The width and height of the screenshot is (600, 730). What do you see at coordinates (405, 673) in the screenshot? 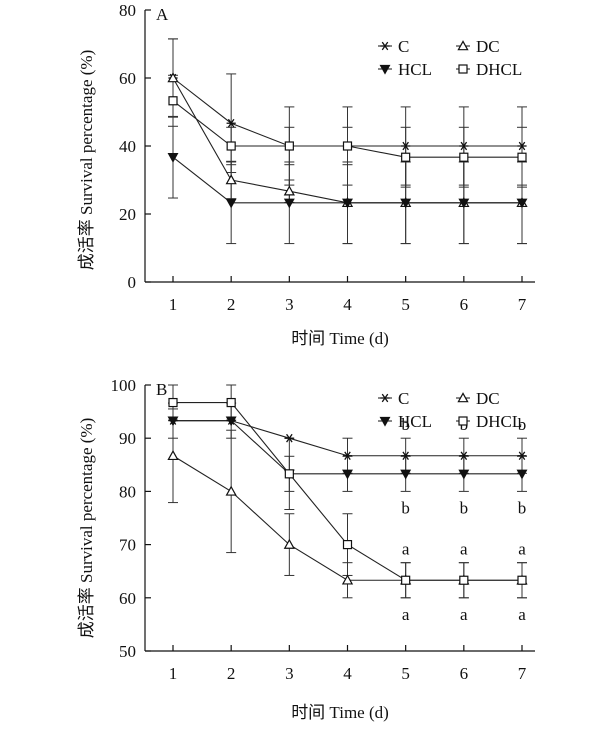
I see `x-tick-label: 5` at bounding box center [405, 673].